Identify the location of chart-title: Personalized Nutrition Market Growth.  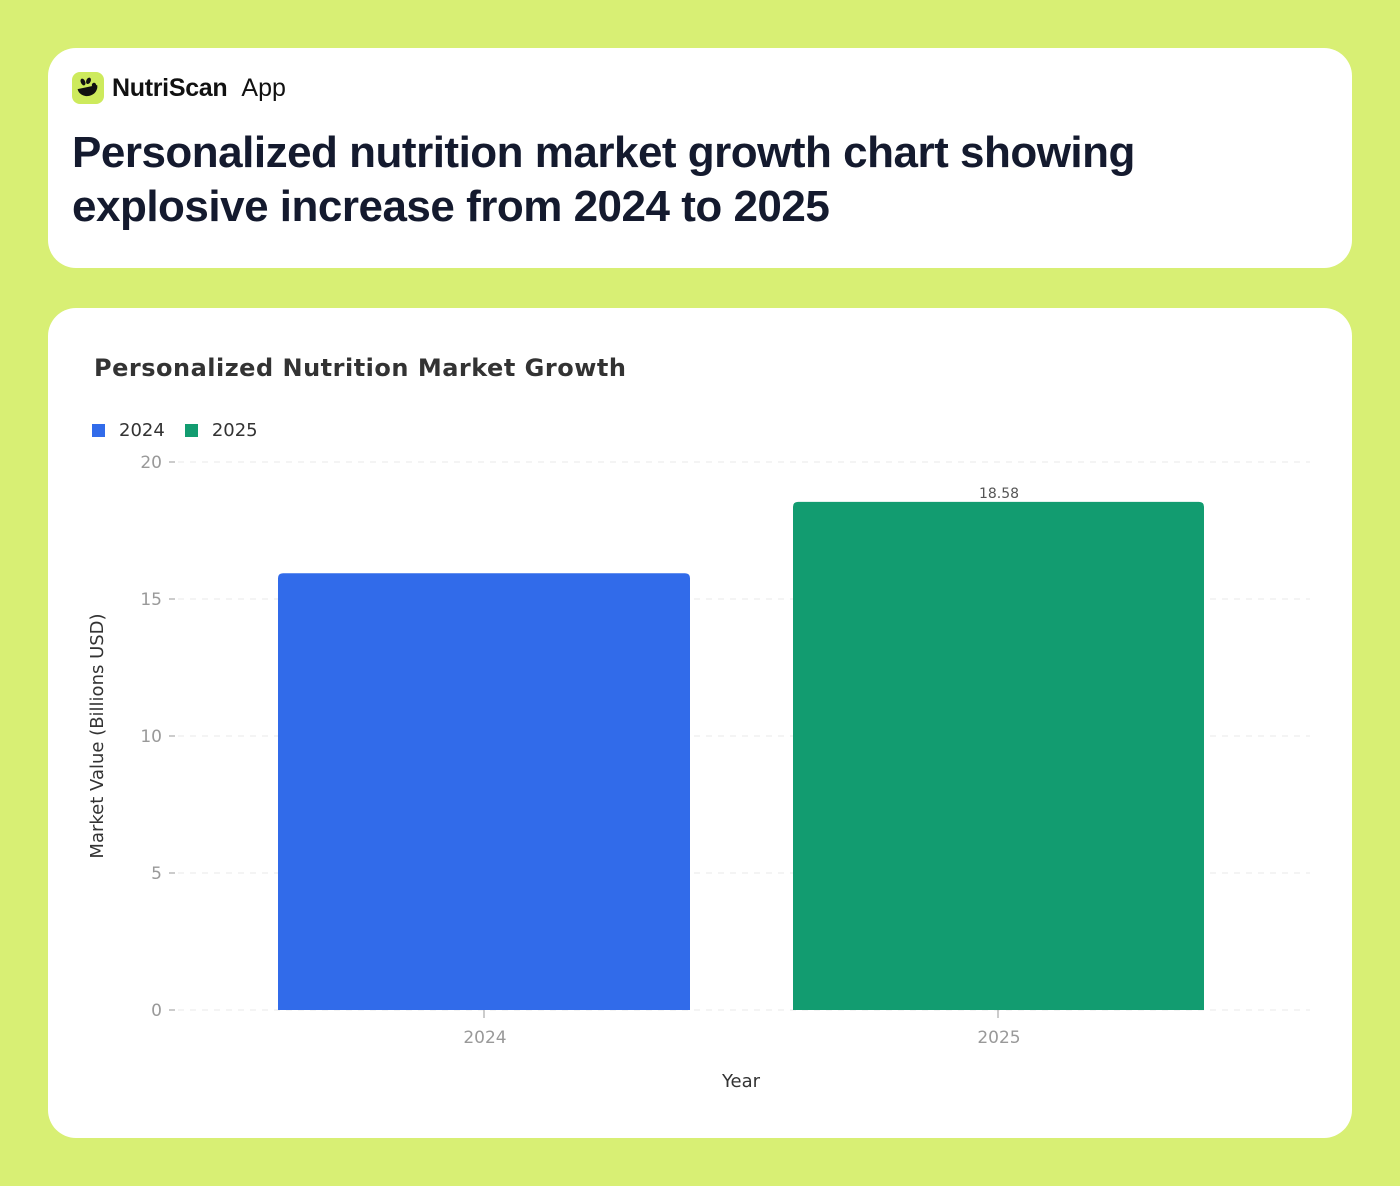
(360, 368).